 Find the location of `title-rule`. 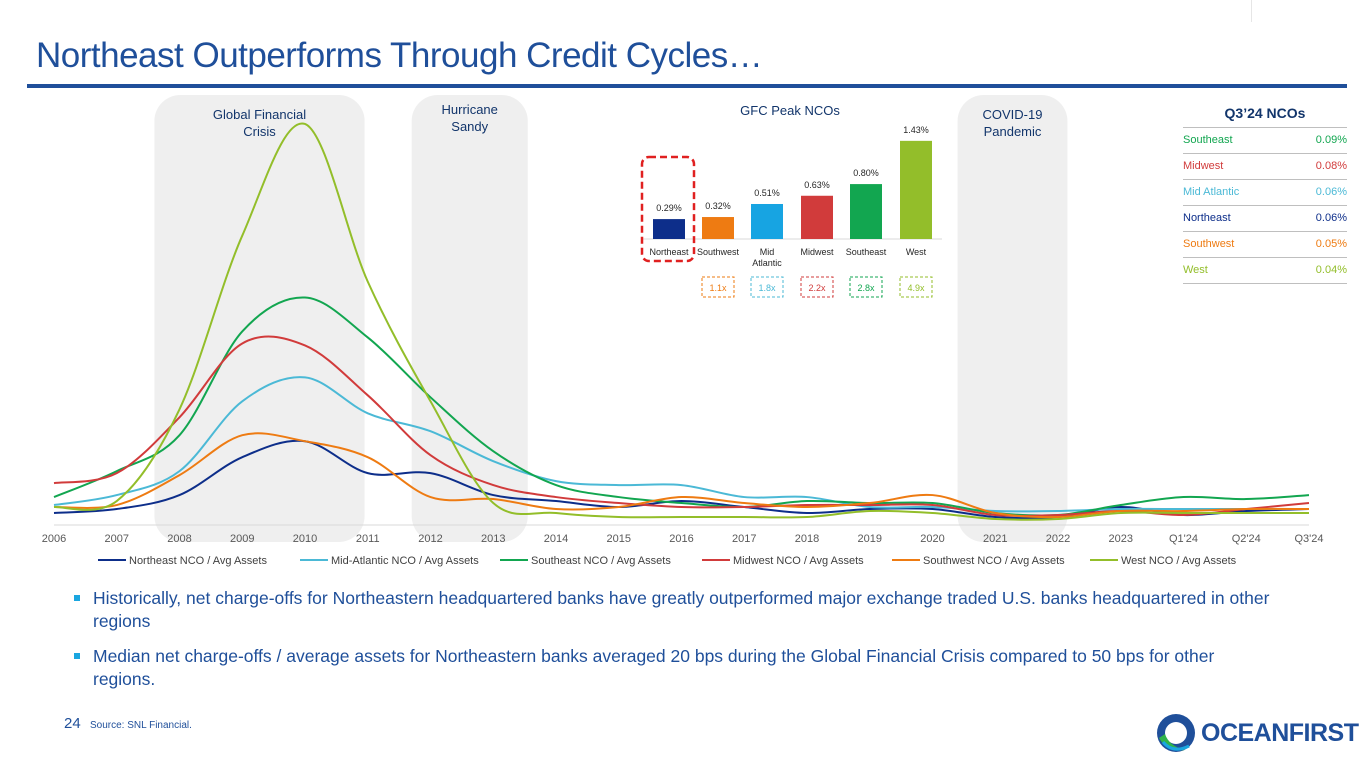

title-rule is located at coordinates (687, 86).